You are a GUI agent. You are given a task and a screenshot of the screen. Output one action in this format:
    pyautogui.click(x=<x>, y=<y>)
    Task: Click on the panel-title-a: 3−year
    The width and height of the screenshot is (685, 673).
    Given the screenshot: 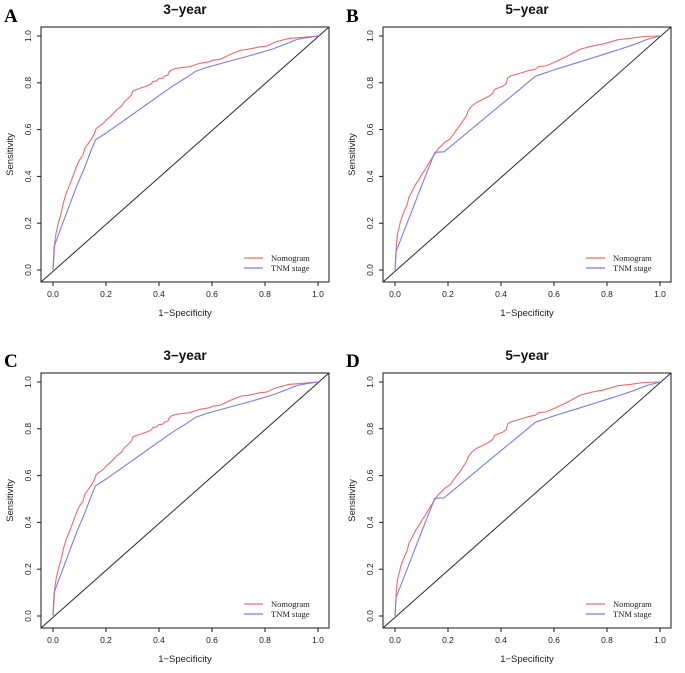 What is the action you would take?
    pyautogui.click(x=185, y=9)
    